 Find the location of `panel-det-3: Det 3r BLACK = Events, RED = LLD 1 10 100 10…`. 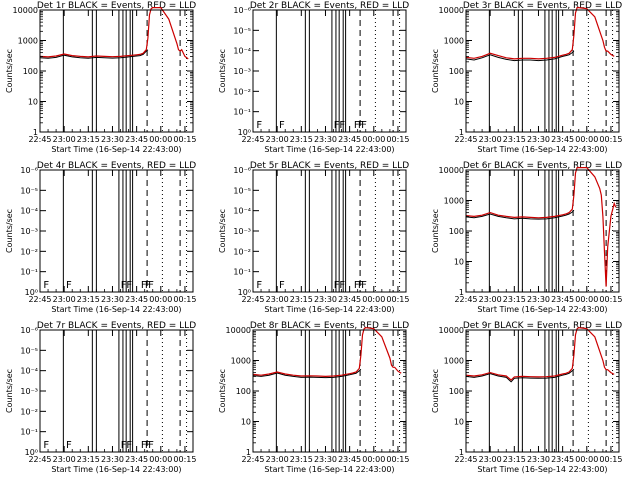

panel-det-3: Det 3r BLACK = Events, RED = LLD 1 10 100 10… is located at coordinates (526, 77).